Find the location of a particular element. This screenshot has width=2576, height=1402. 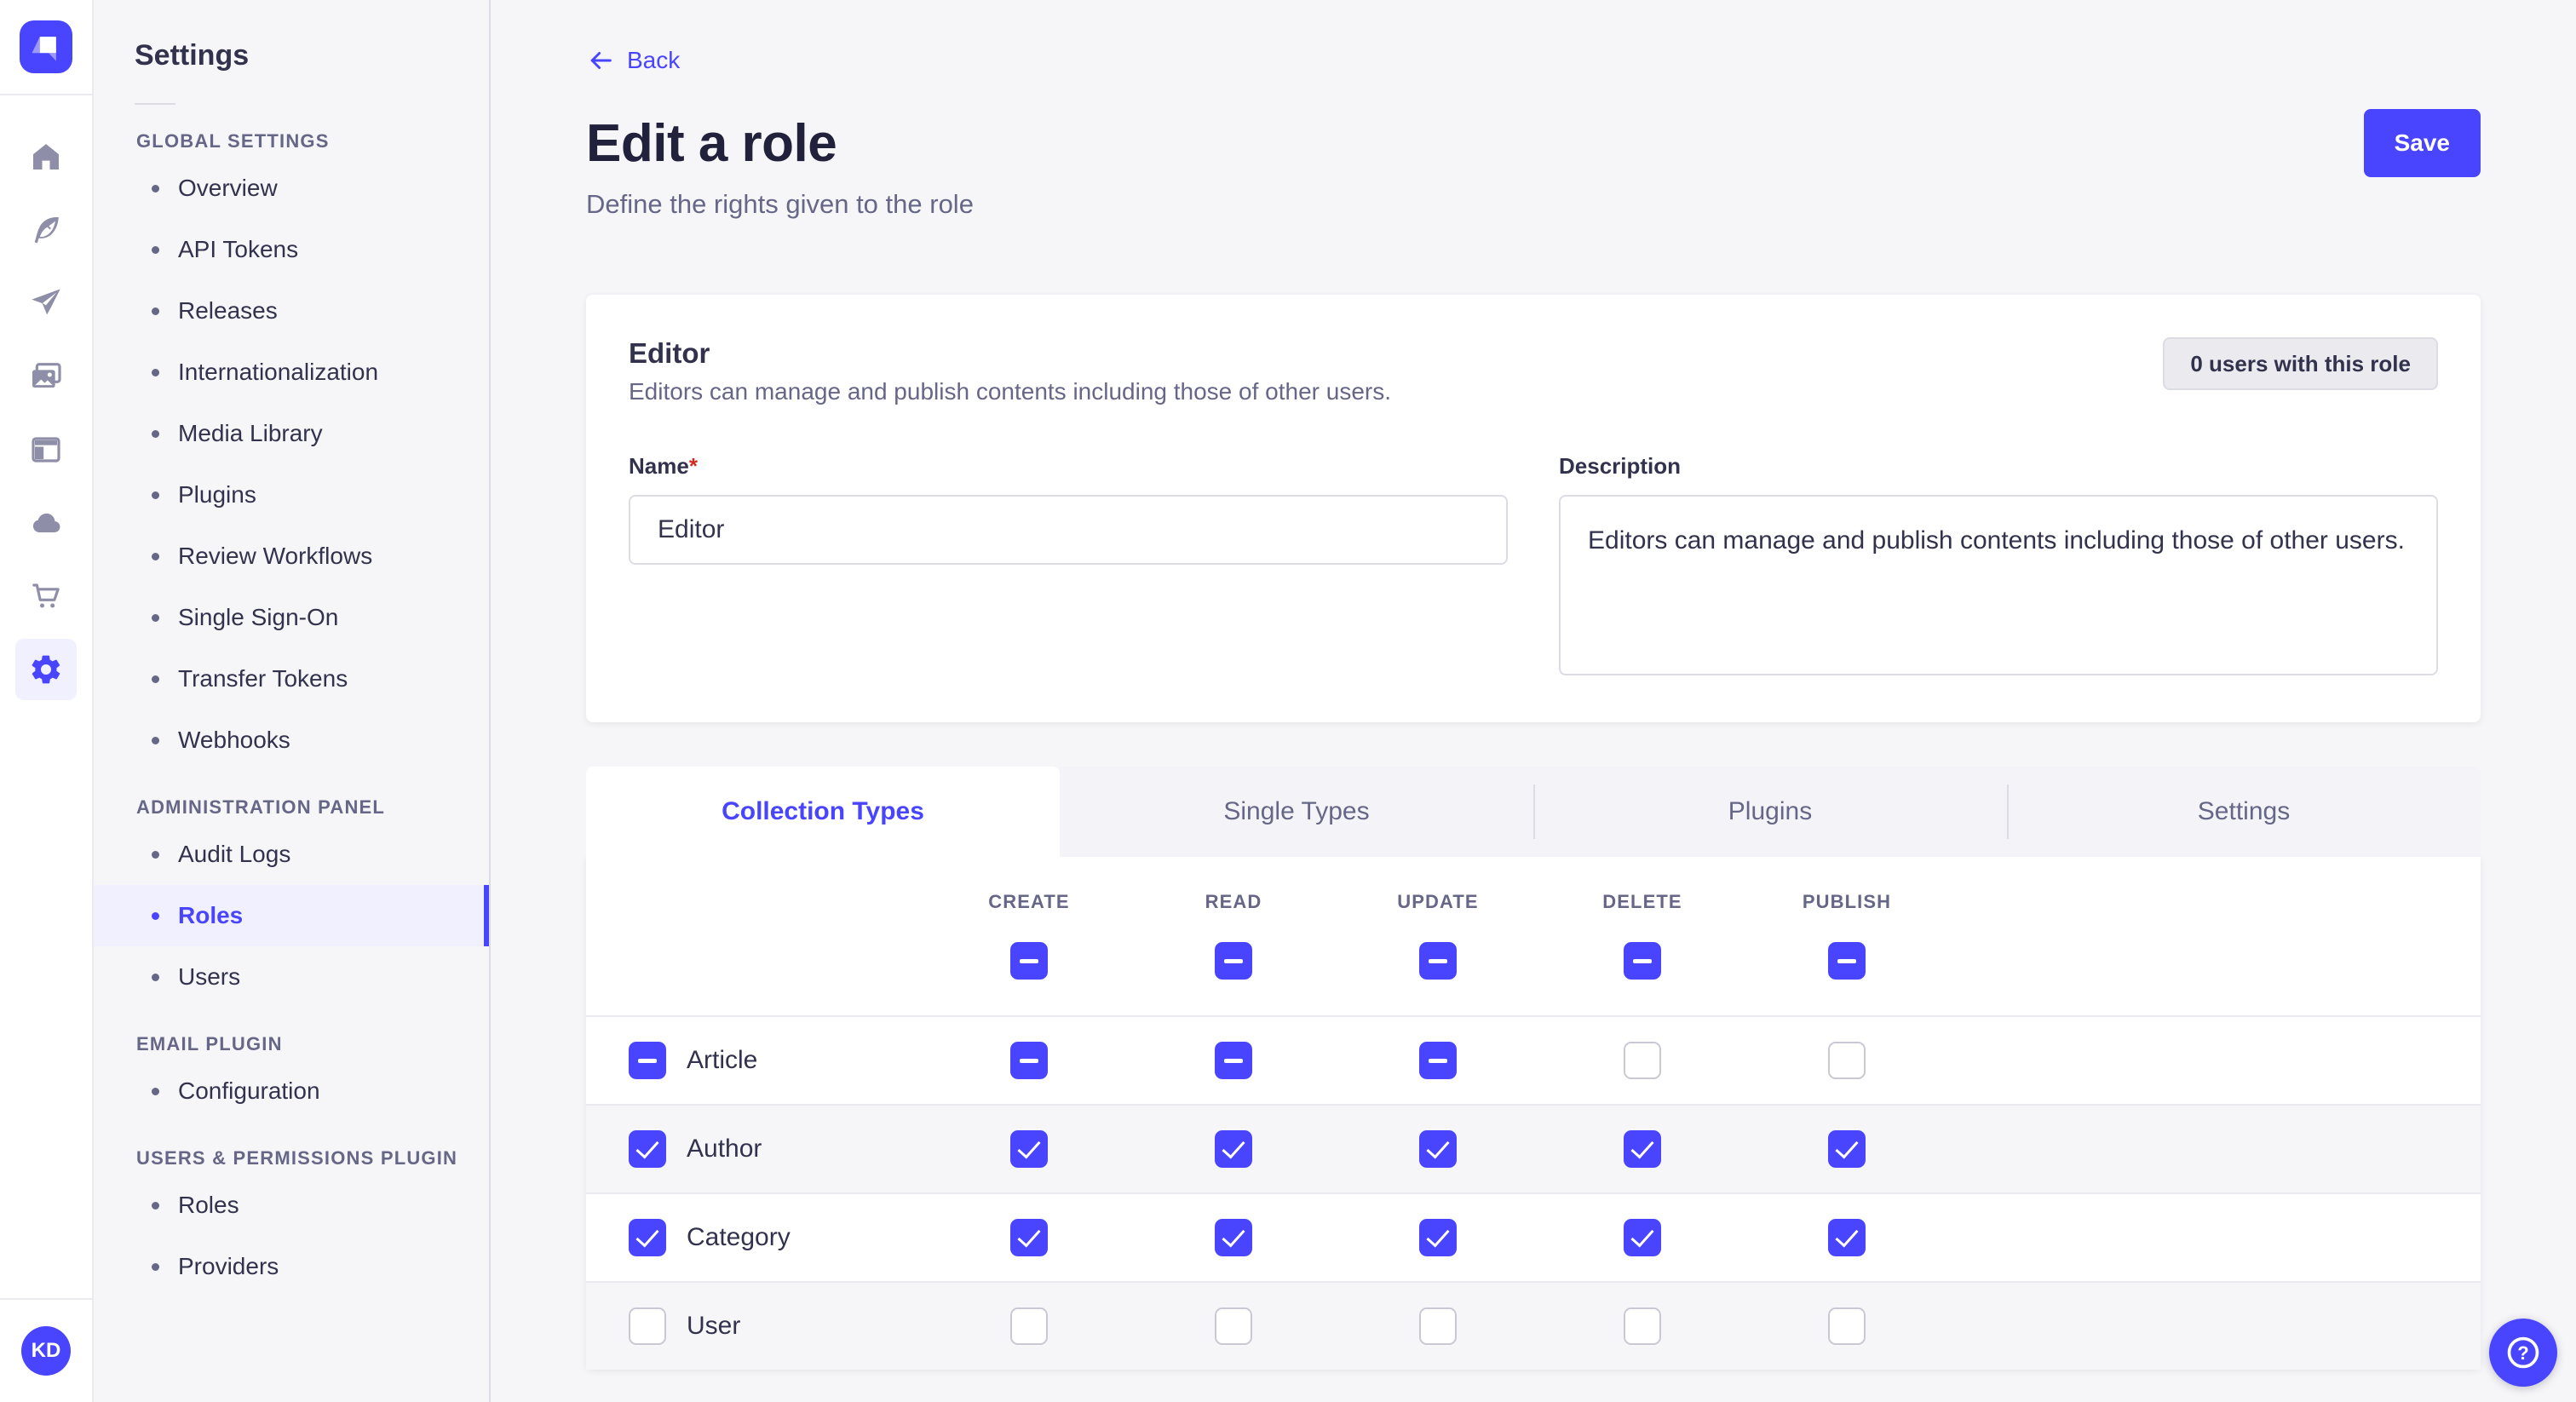

category-publish-checkbox is located at coordinates (1847, 1237).